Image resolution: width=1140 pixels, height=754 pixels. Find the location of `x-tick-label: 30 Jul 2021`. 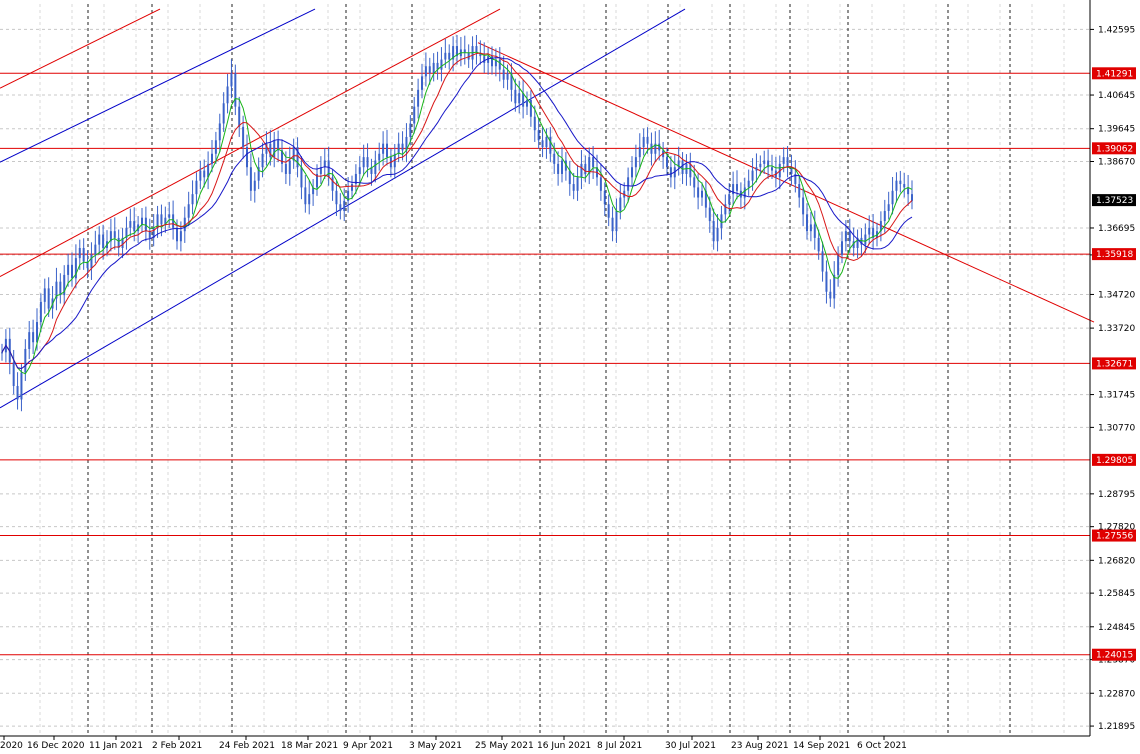

x-tick-label: 30 Jul 2021 is located at coordinates (690, 746).